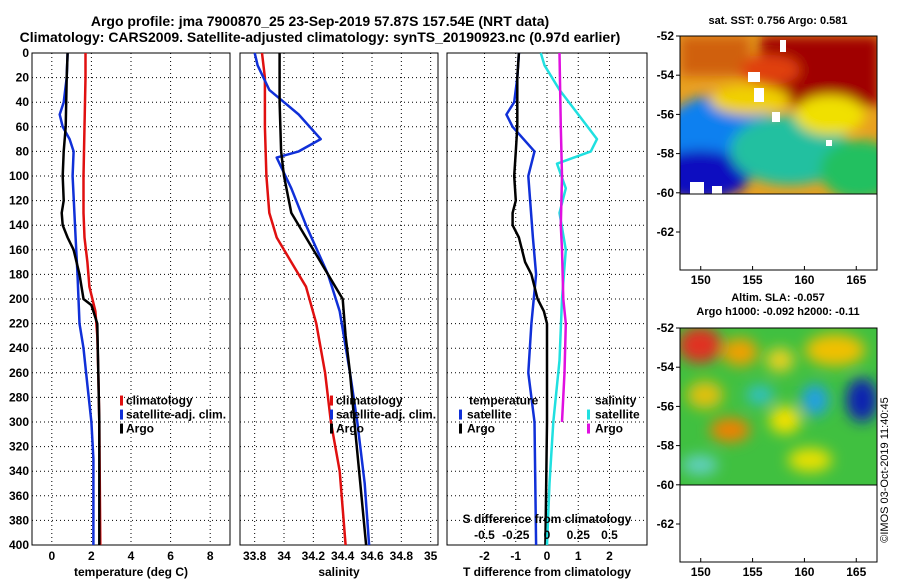  I want to click on y-tick-label: 200, so click(19, 299).